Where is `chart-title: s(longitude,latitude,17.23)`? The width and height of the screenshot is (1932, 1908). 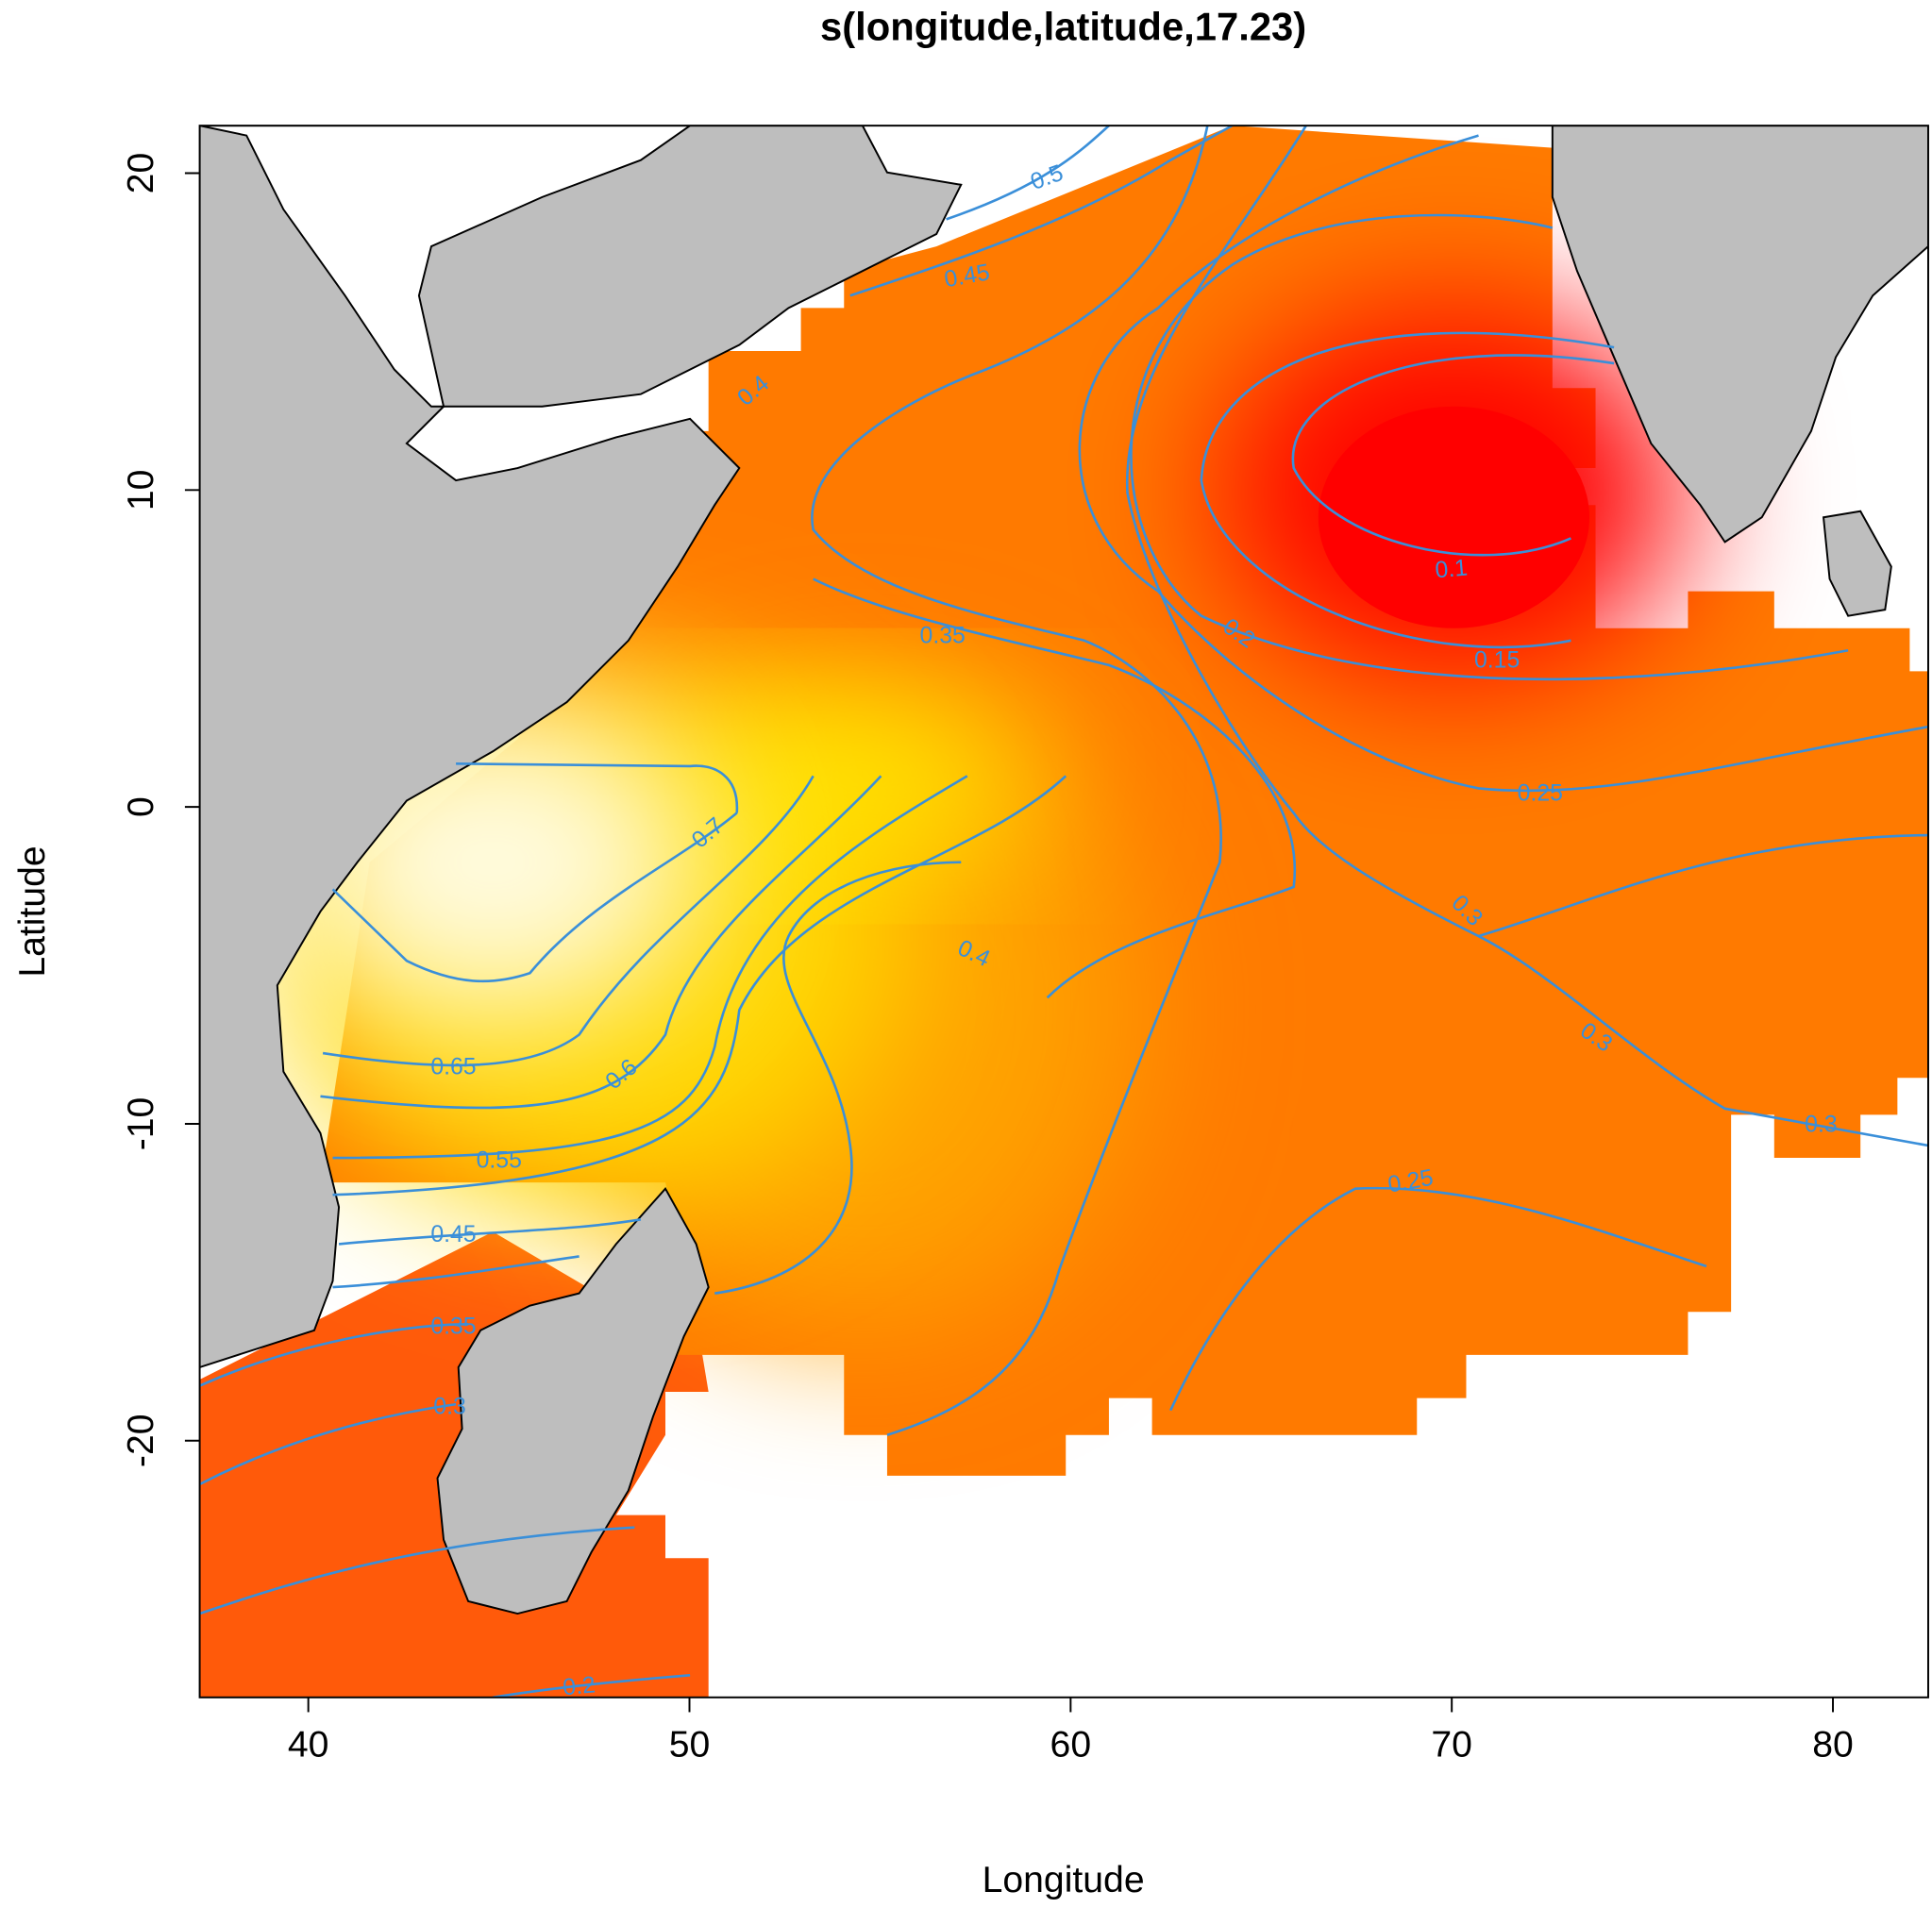 chart-title: s(longitude,latitude,17.23) is located at coordinates (1063, 26).